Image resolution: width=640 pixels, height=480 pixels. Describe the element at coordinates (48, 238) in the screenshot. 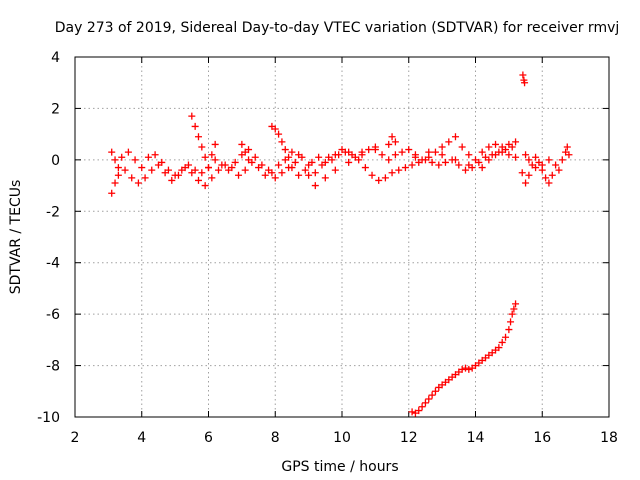

I see `y-tick-labels: -10 -8 -6 -4 -2 0 2 4` at that location.